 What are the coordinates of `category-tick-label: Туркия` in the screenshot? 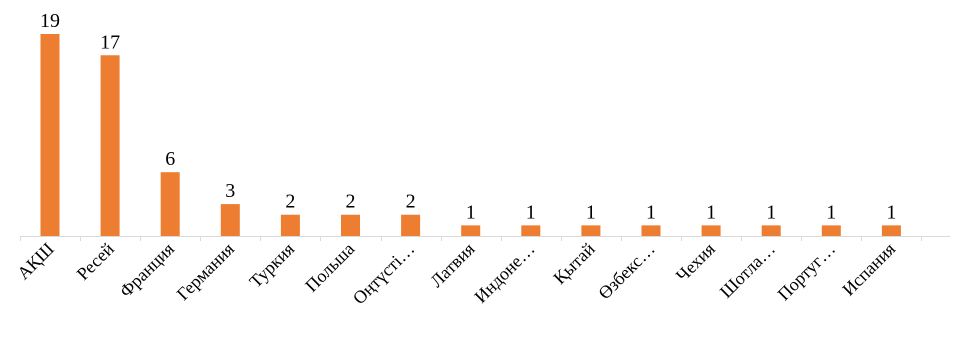 It's located at (271, 265).